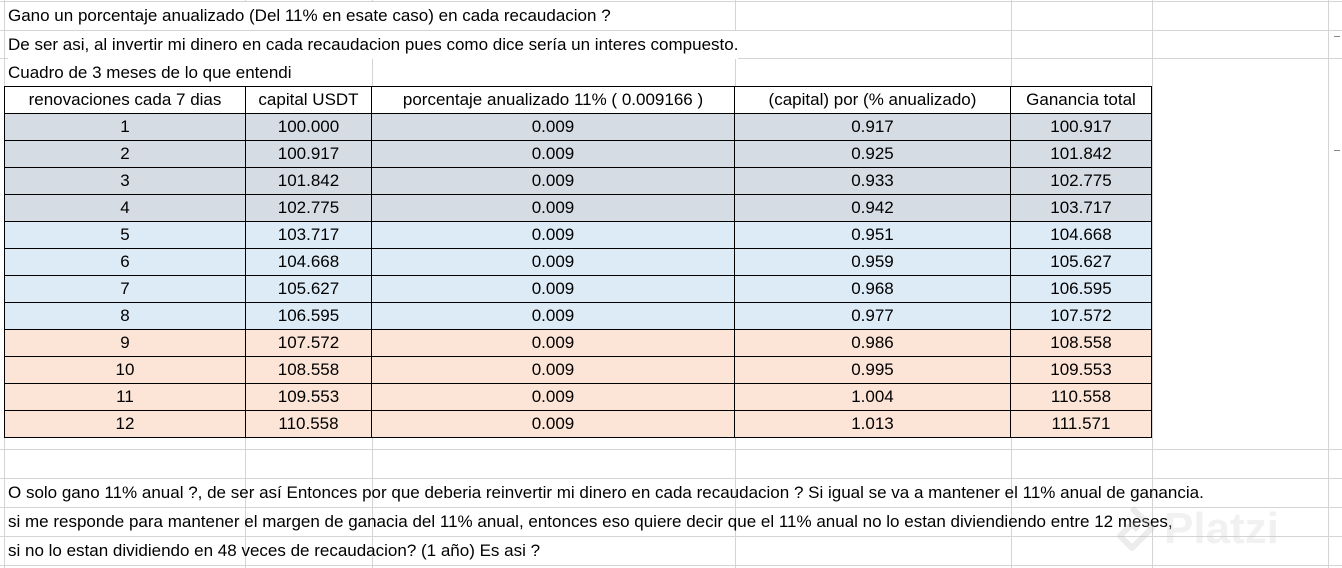  What do you see at coordinates (872, 208) in the screenshot?
I see `cell-capital-por-porcentaje: 0.942` at bounding box center [872, 208].